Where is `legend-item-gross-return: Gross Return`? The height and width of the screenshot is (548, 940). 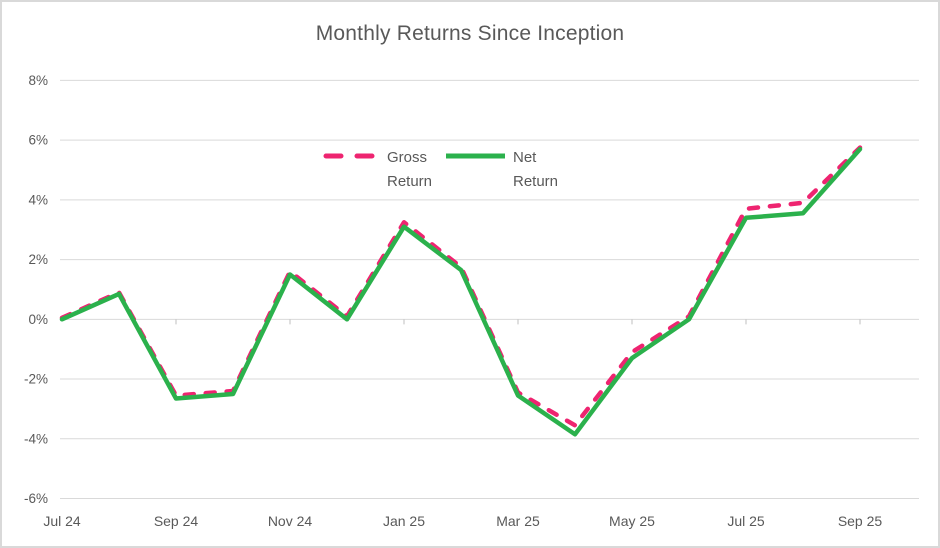
legend-item-gross-return: Gross Return is located at coordinates (384, 170).